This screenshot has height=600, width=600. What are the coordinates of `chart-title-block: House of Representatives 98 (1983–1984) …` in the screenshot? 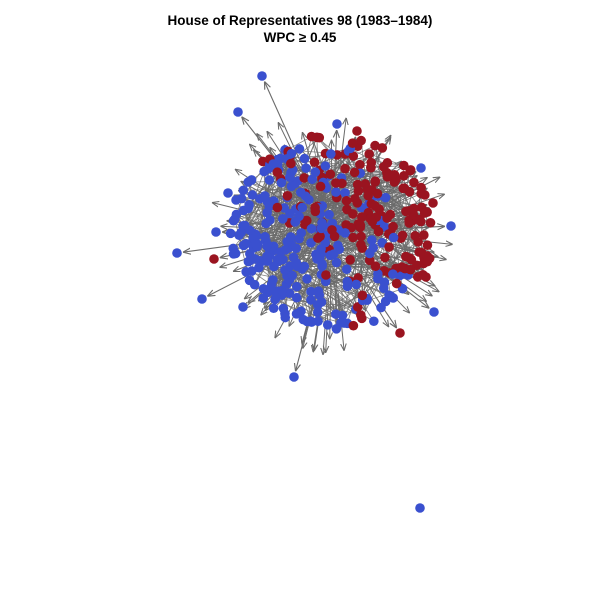 It's located at (300, 29).